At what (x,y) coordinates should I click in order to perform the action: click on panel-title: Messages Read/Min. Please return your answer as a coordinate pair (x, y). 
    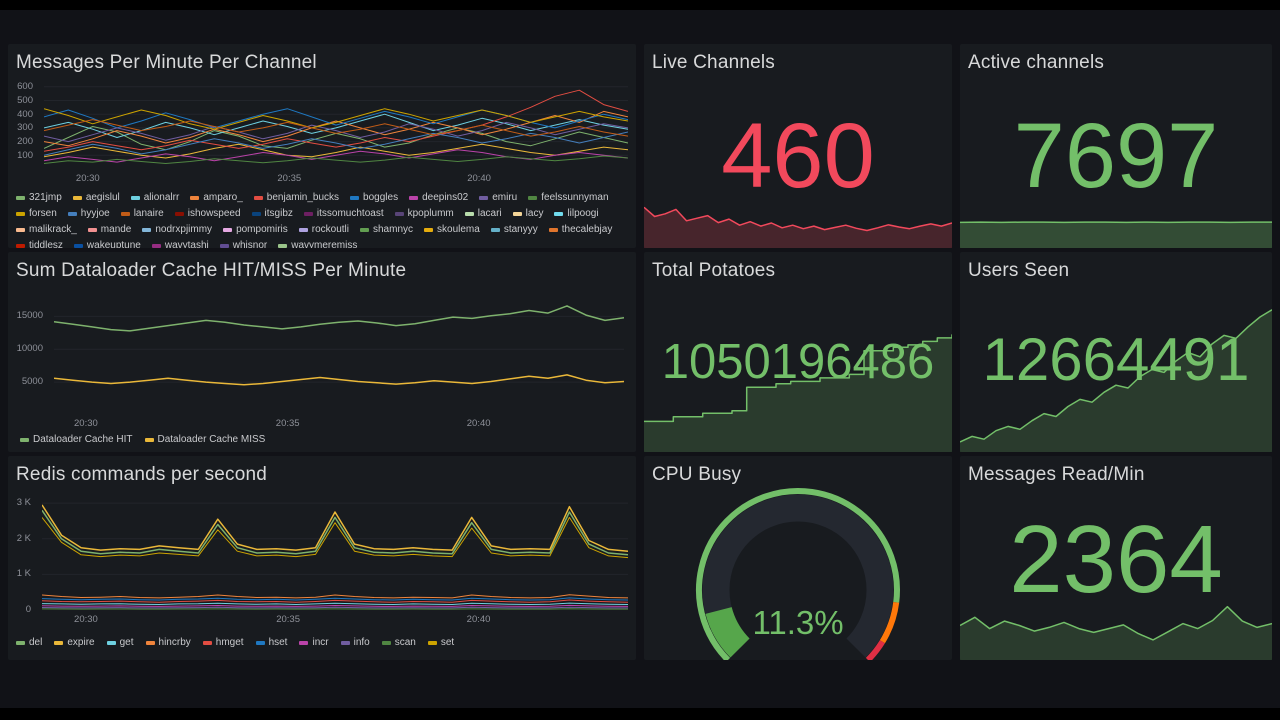
    Looking at the image, I should click on (1056, 474).